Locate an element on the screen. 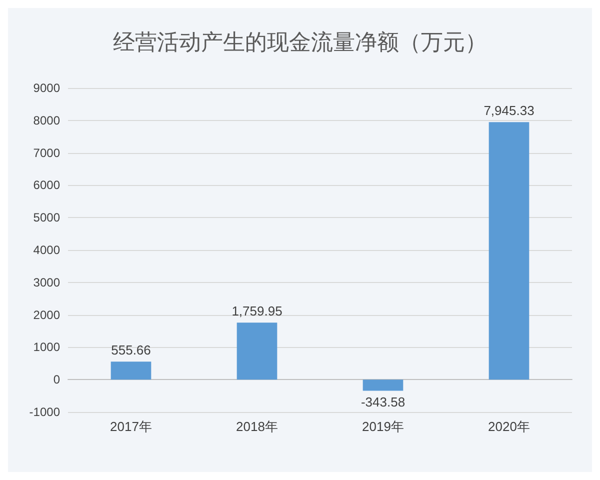  y-tick-label: 7000 is located at coordinates (46, 153).